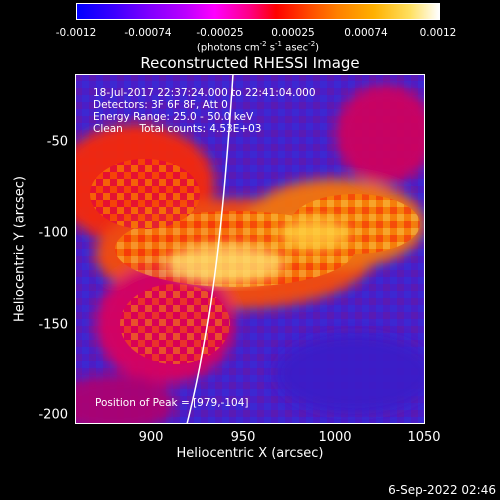 This screenshot has height=500, width=500. What do you see at coordinates (250, 63) in the screenshot?
I see `image-title: Reconstructed RHESSI Image` at bounding box center [250, 63].